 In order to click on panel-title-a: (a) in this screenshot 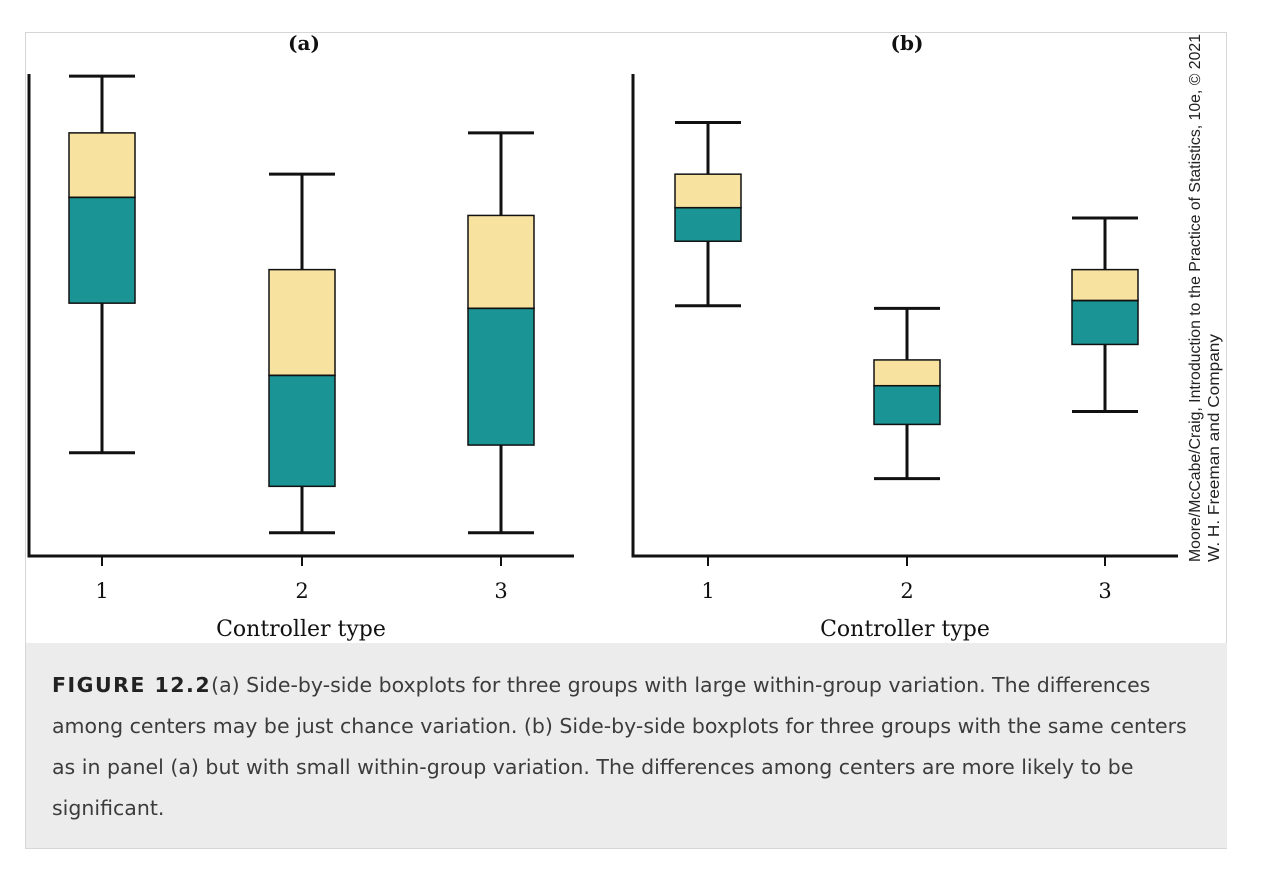, I will do `click(304, 43)`.